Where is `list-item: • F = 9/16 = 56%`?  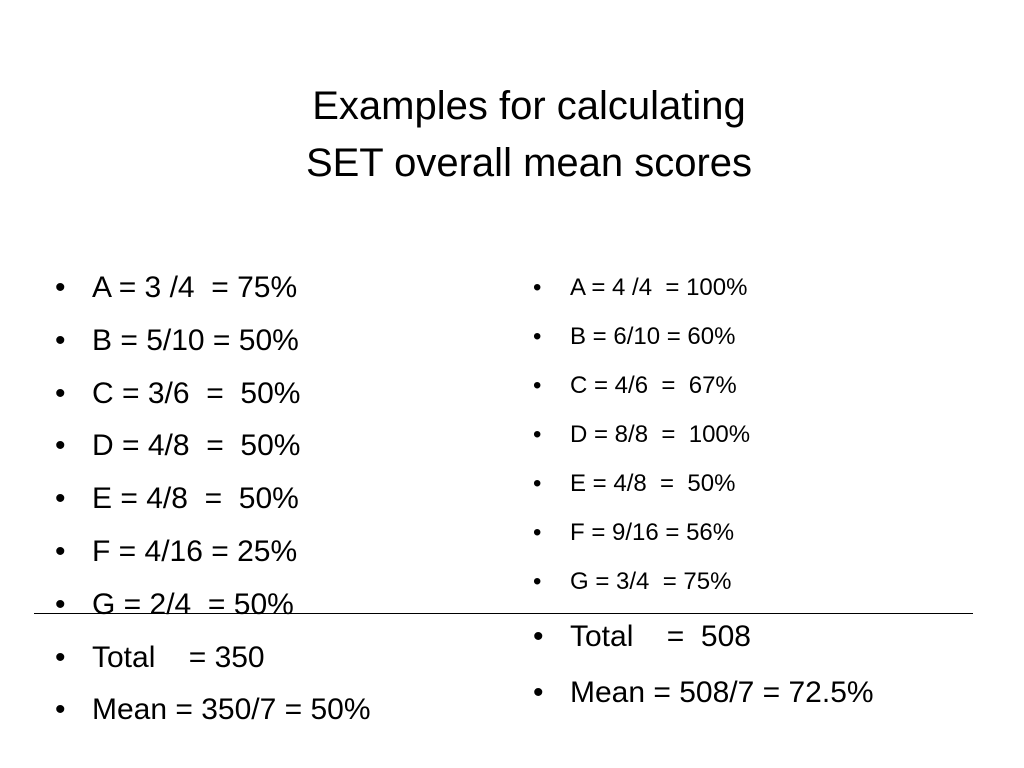
list-item: • F = 9/16 = 56% is located at coordinates (703, 535).